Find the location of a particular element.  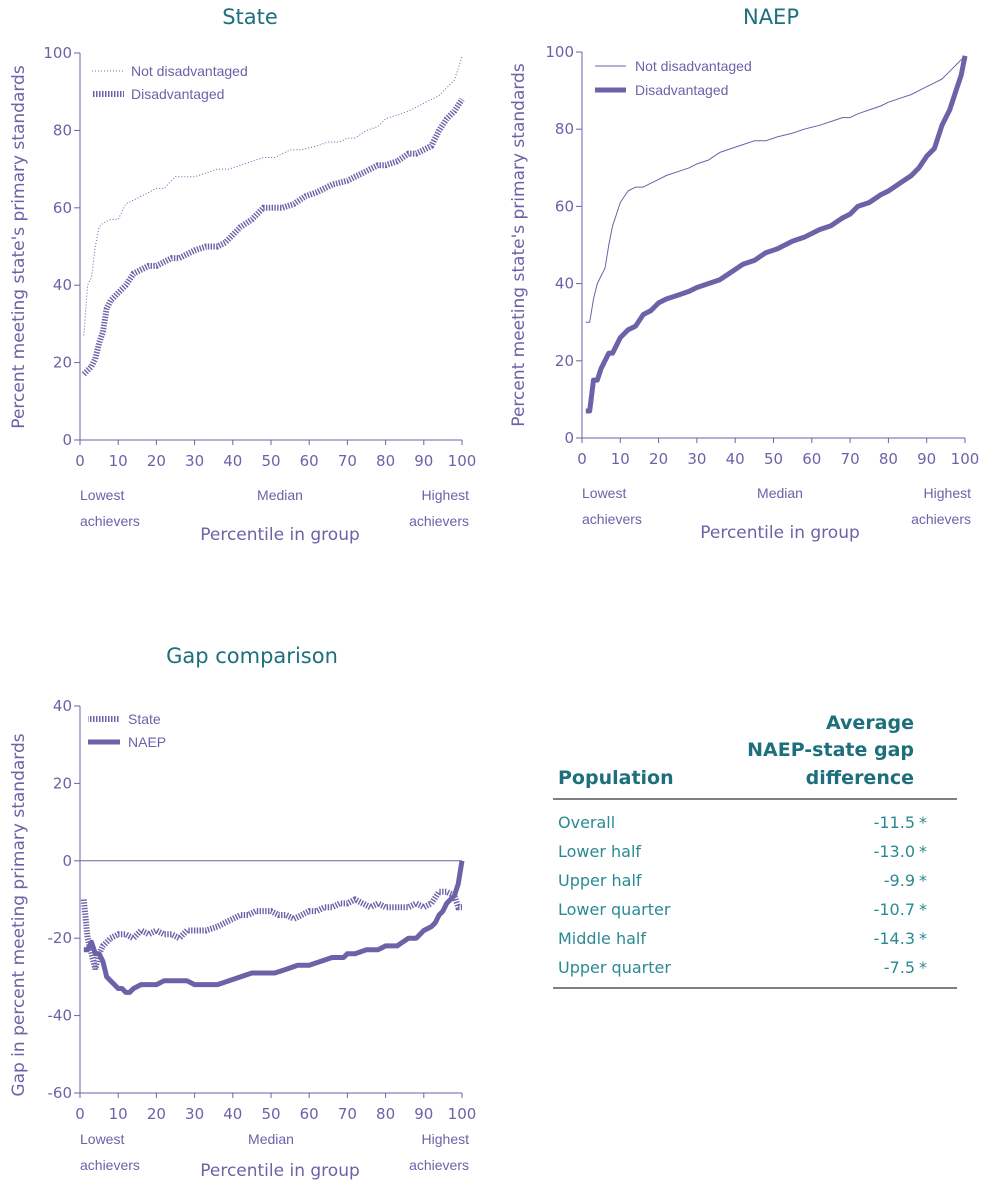

y-tick-label: 60 is located at coordinates (62, 208).